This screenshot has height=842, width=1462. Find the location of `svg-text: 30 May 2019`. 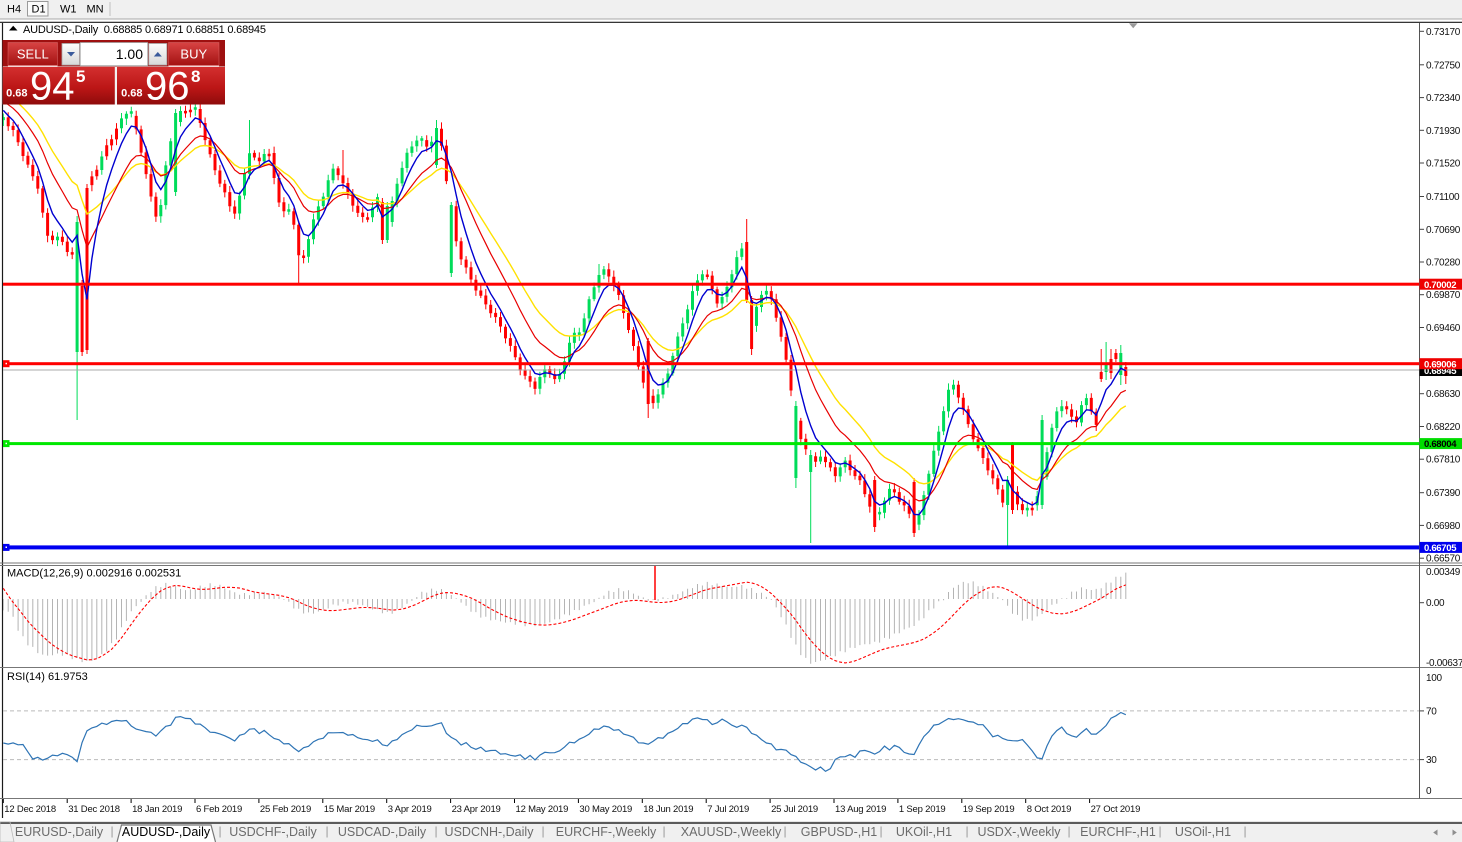

svg-text: 30 May 2019 is located at coordinates (605, 809).